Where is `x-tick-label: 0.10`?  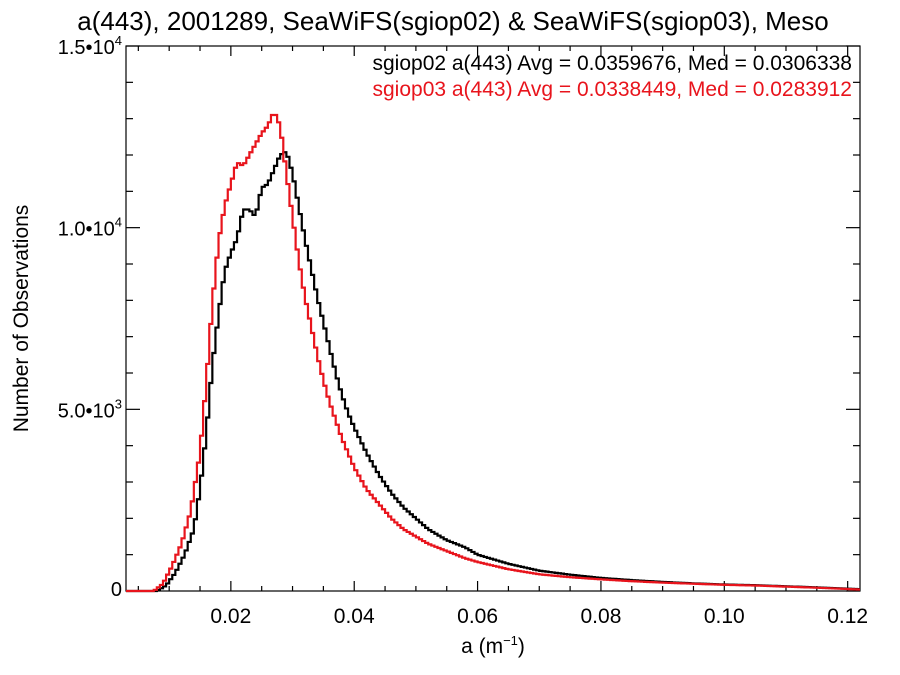
x-tick-label: 0.10 is located at coordinates (724, 616).